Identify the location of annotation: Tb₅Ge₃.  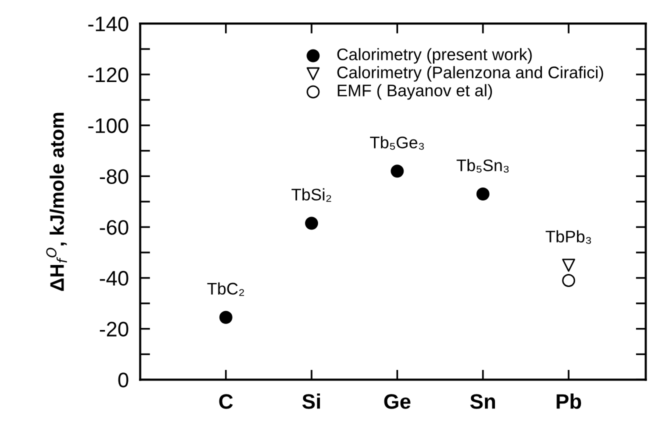
(397, 143).